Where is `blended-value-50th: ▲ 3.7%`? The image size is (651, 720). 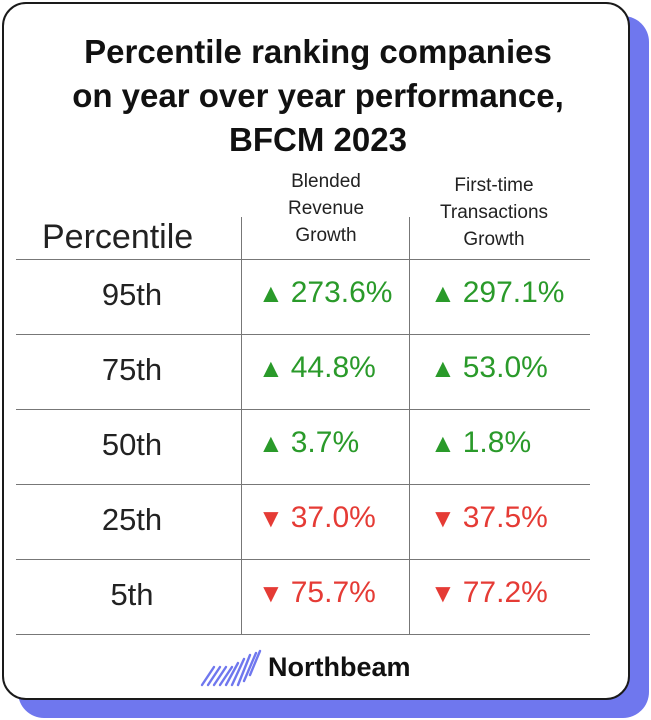 blended-value-50th: ▲ 3.7% is located at coordinates (308, 443).